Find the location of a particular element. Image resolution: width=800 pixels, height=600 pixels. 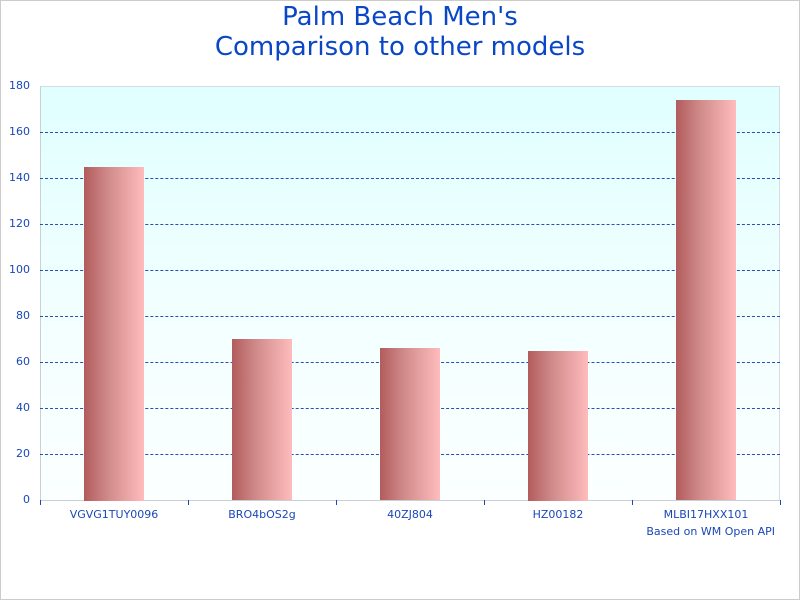

x-tick-label: MLBI17HXX101 is located at coordinates (706, 514).